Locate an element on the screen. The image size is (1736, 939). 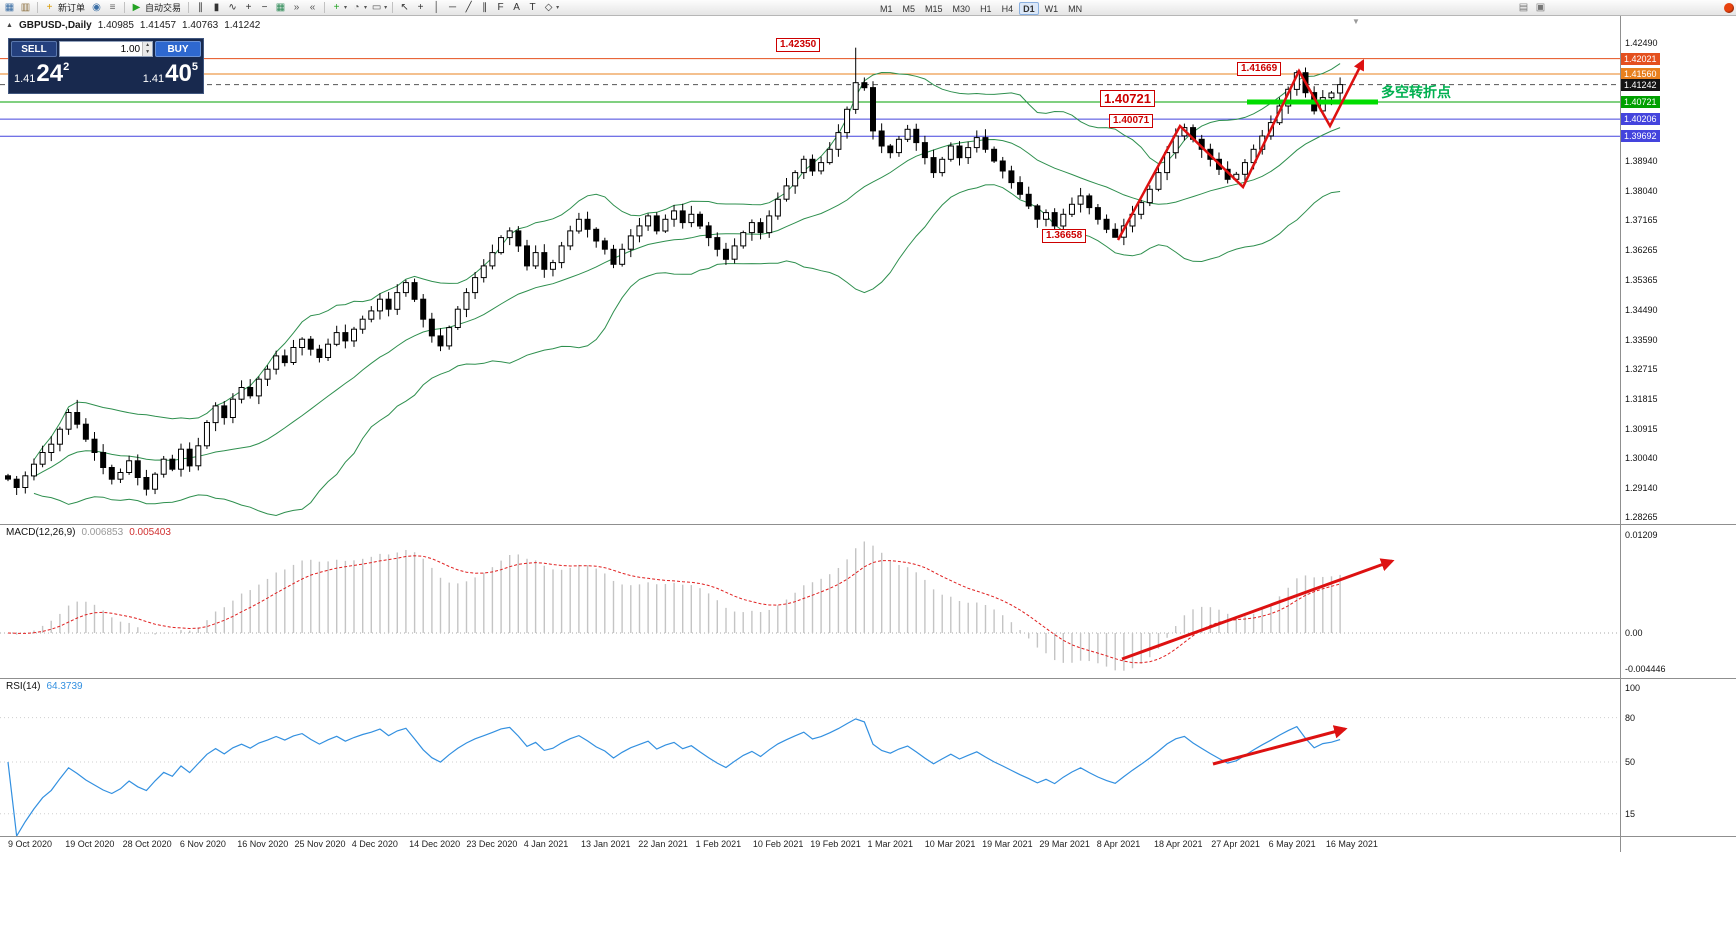
price-callout: 1.42350 is located at coordinates (798, 45).